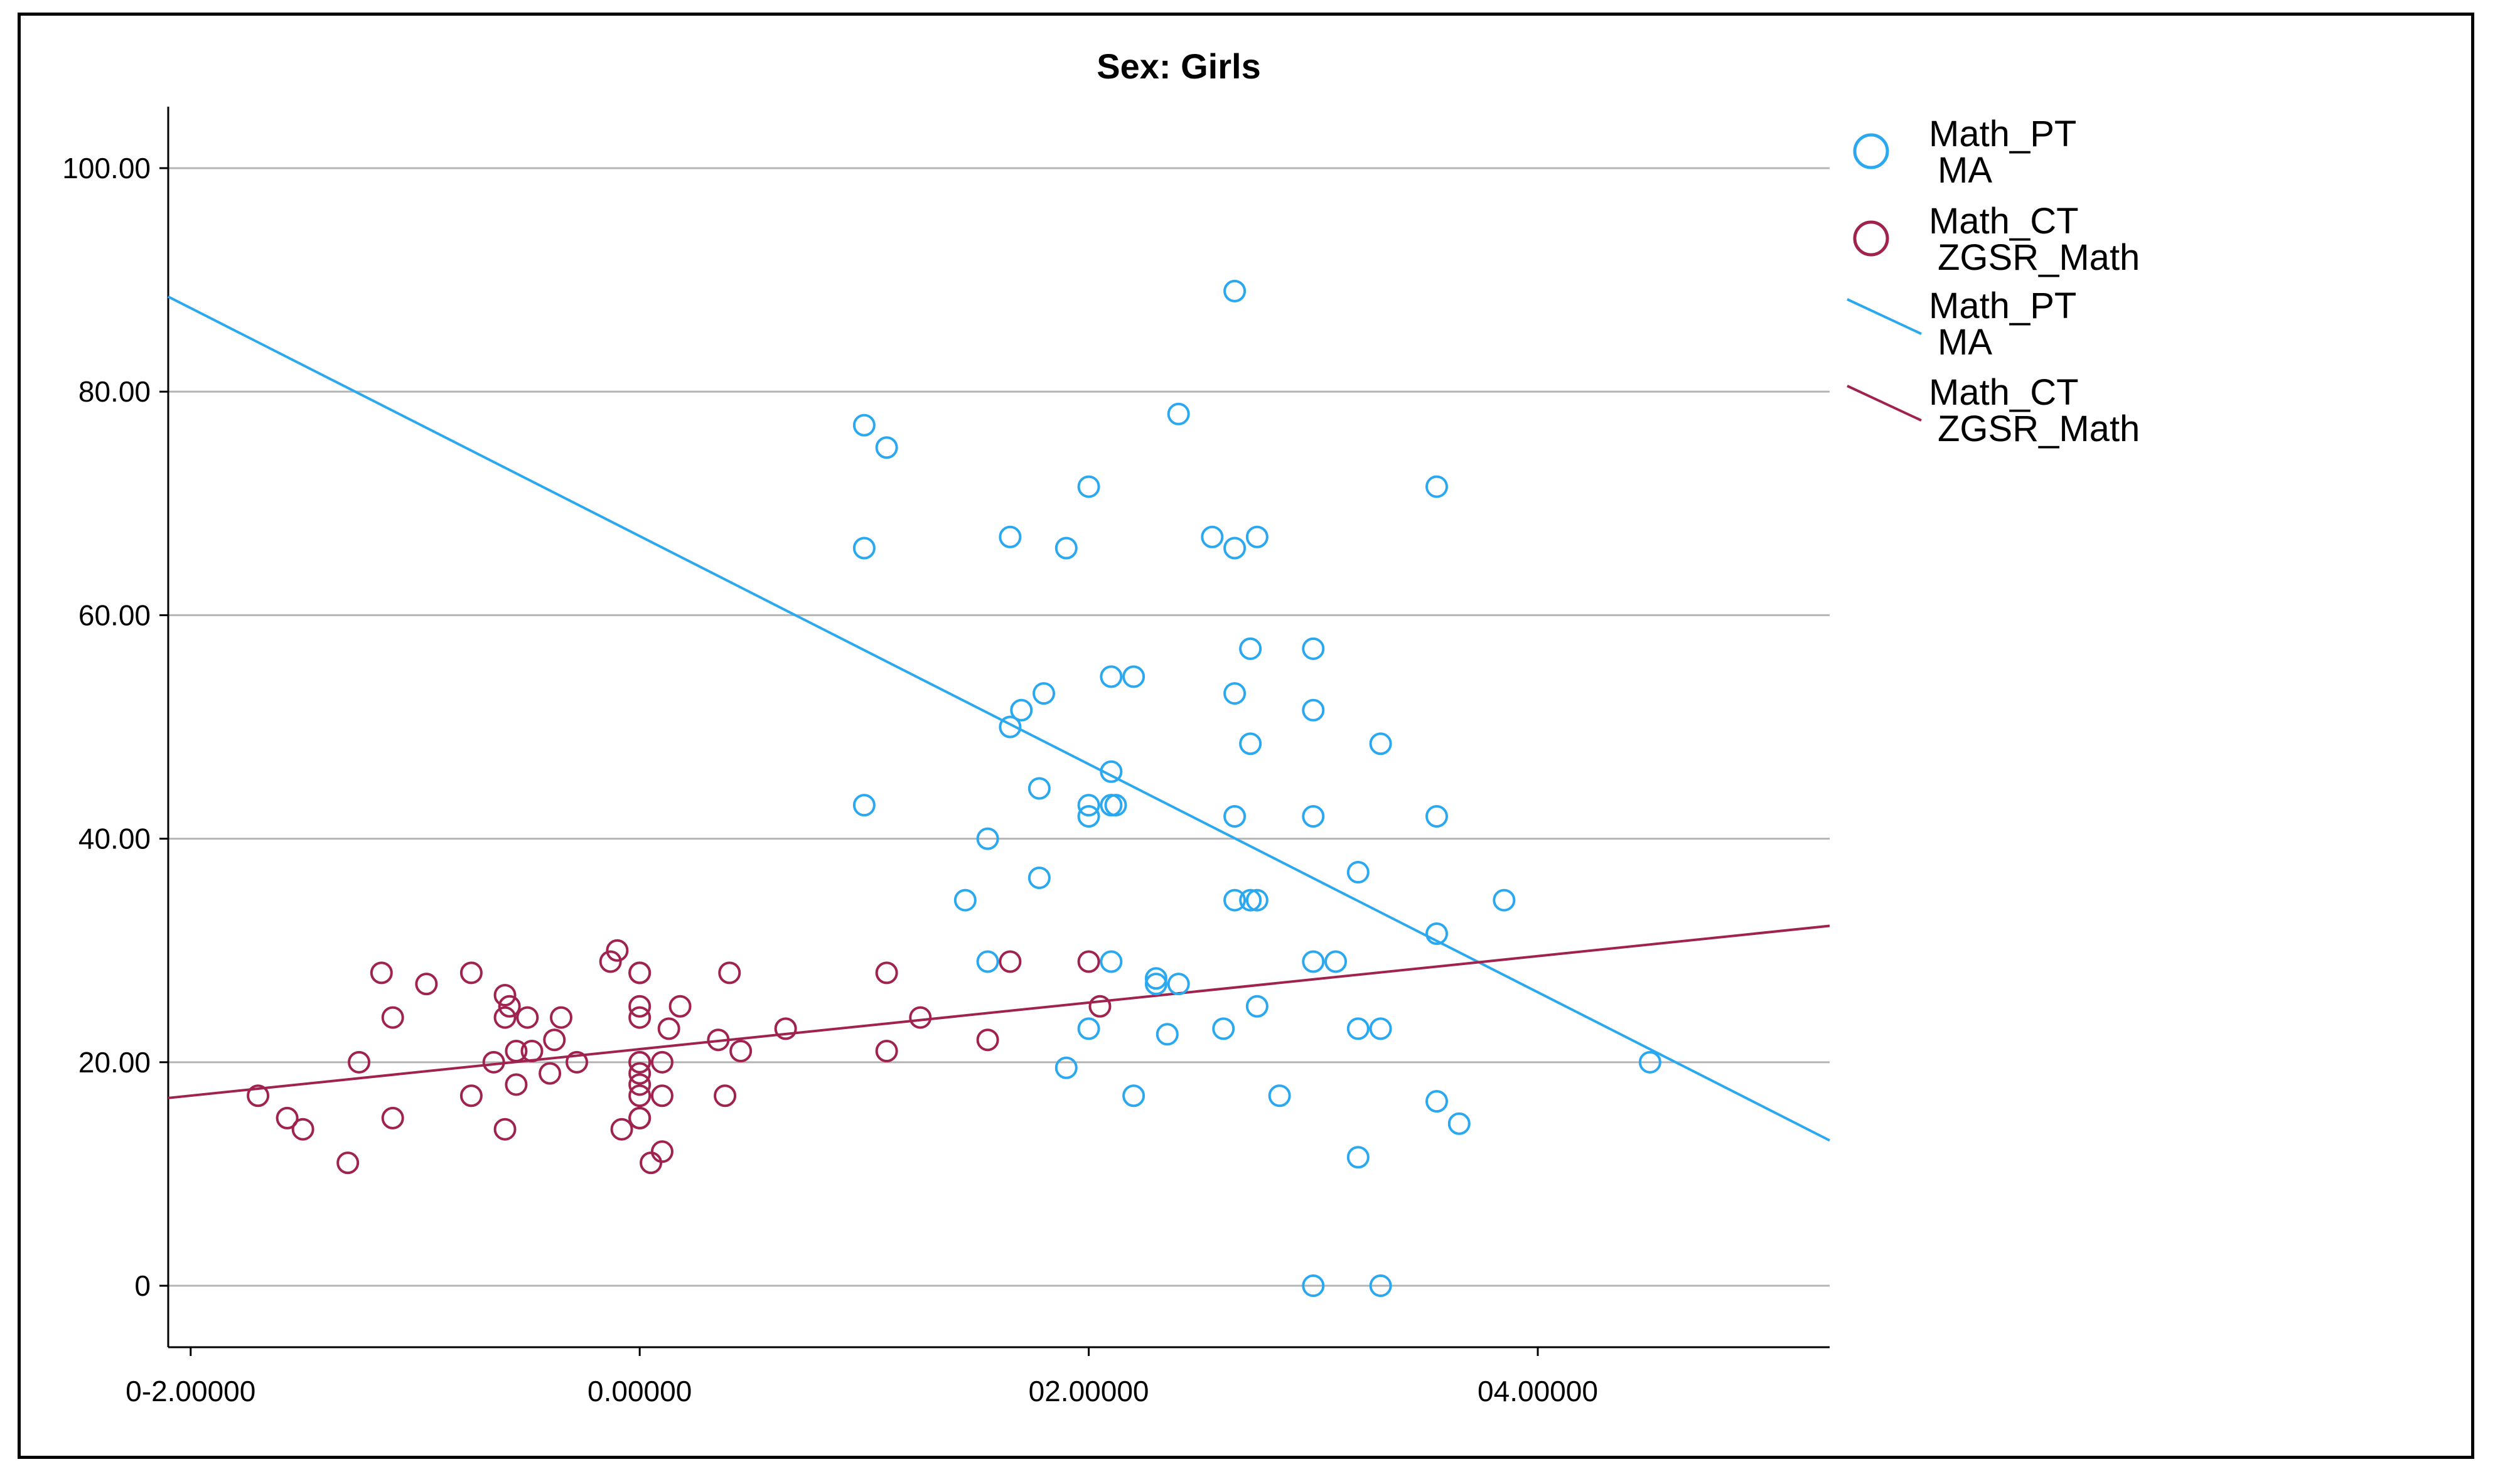 The image size is (2500, 1484). Describe the element at coordinates (114, 1062) in the screenshot. I see `y-tick-label-1: 20.00` at that location.